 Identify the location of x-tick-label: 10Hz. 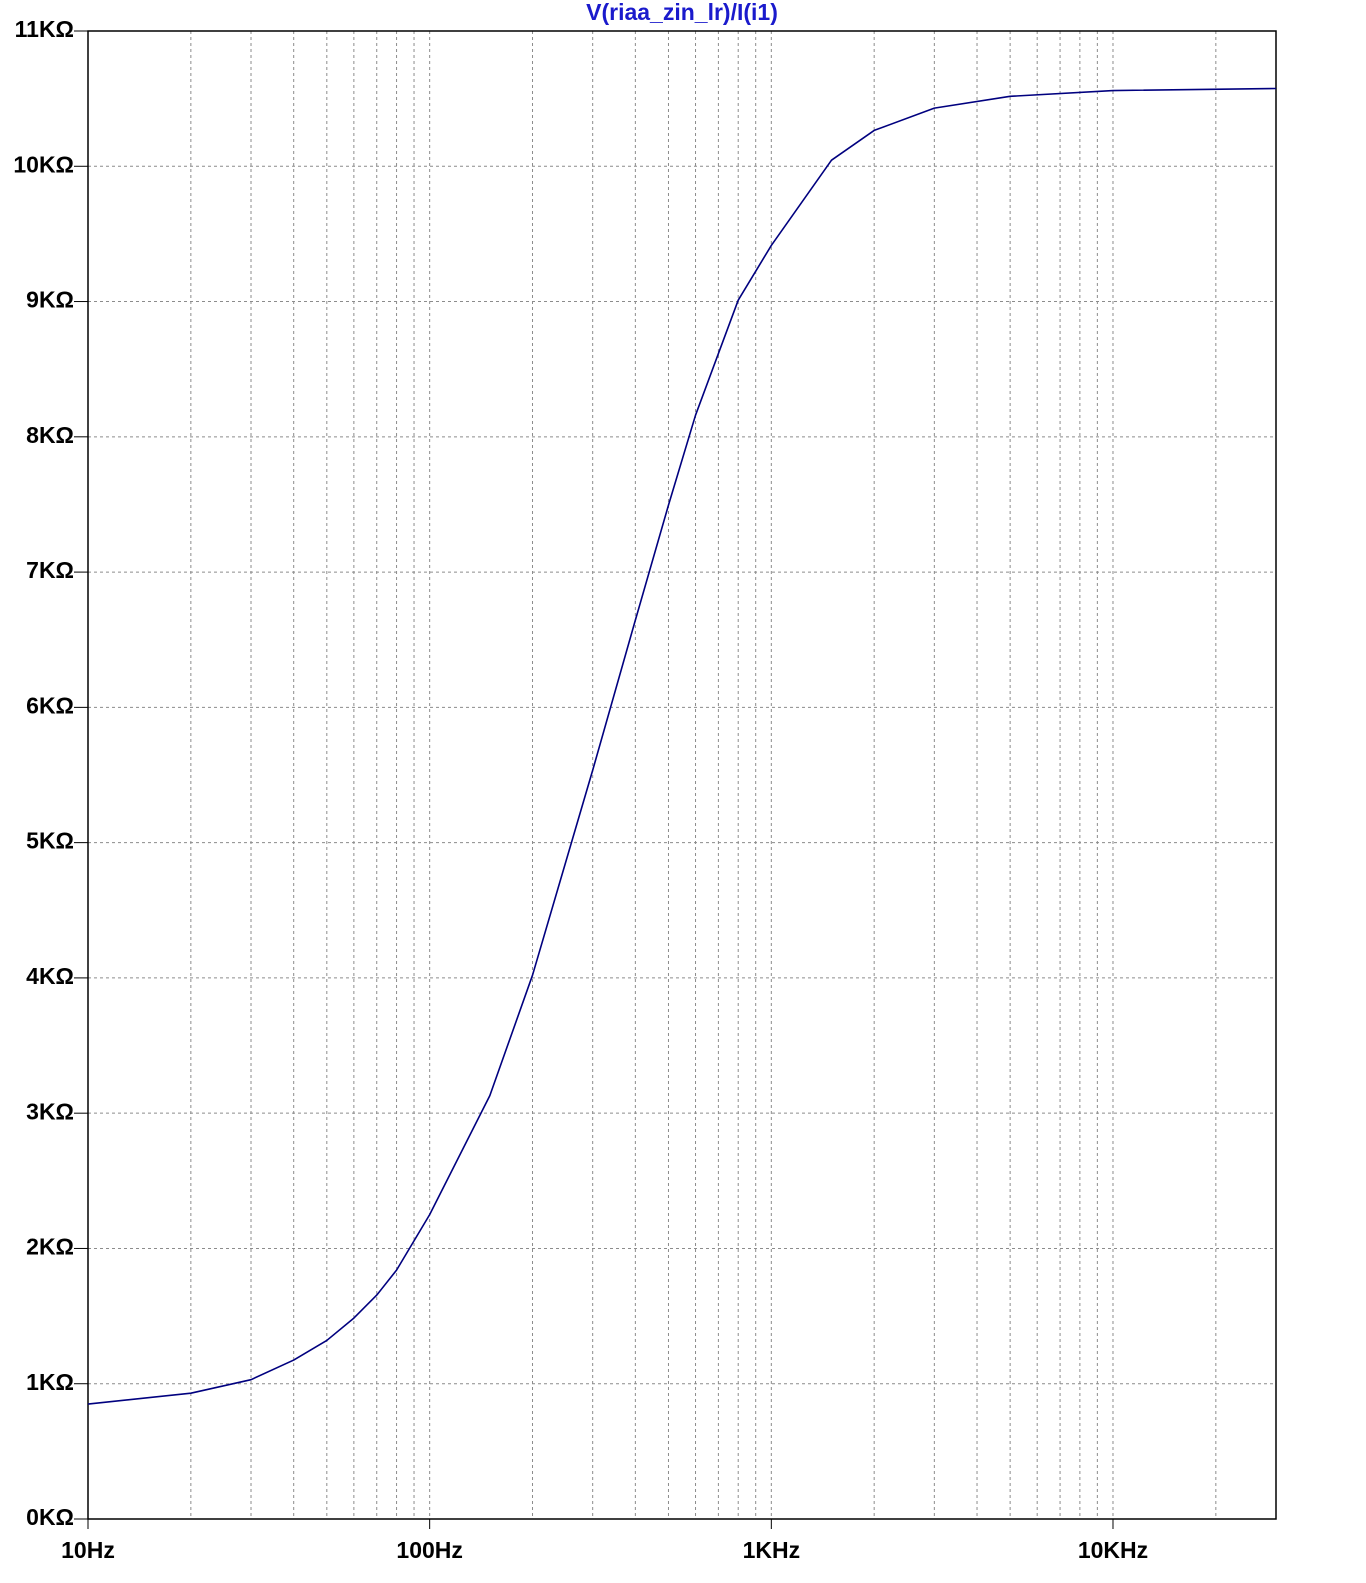
(88, 1550).